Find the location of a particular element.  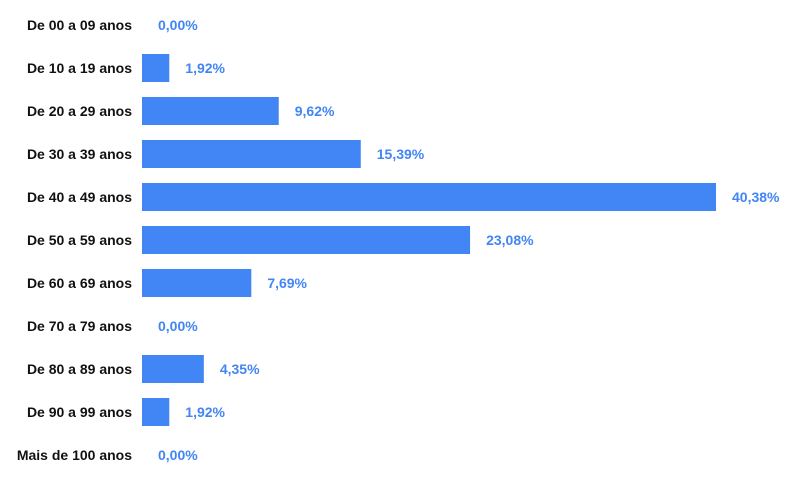

category-label: De 10 a 19 anos is located at coordinates (79, 68).